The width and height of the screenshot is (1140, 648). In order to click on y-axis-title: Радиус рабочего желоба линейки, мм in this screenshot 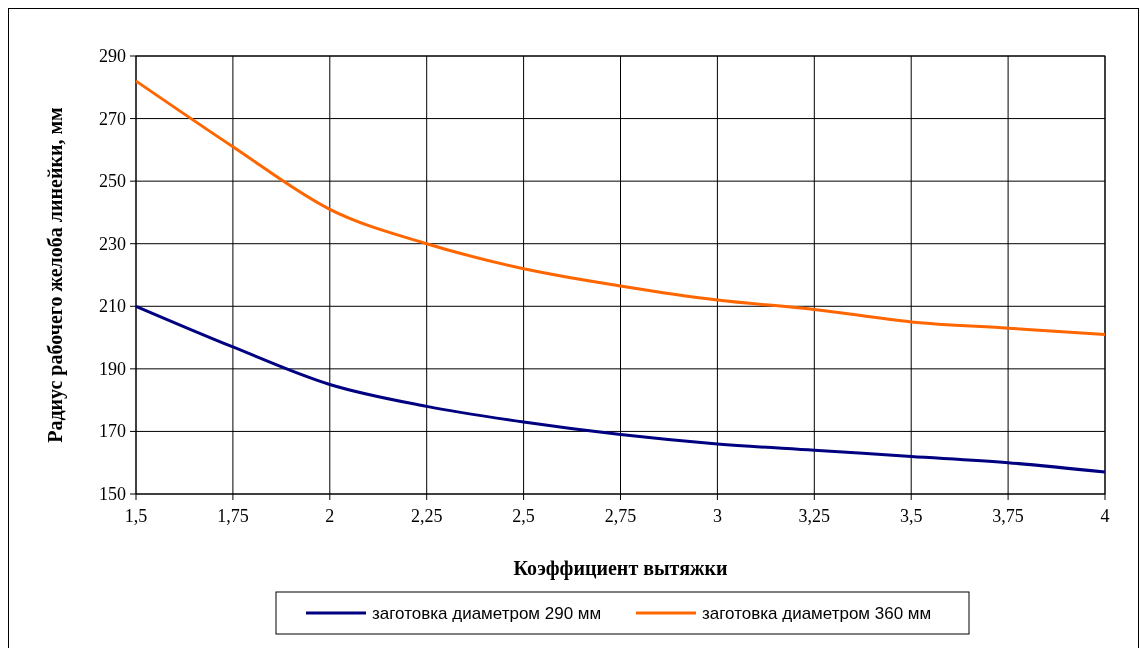, I will do `click(55, 275)`.